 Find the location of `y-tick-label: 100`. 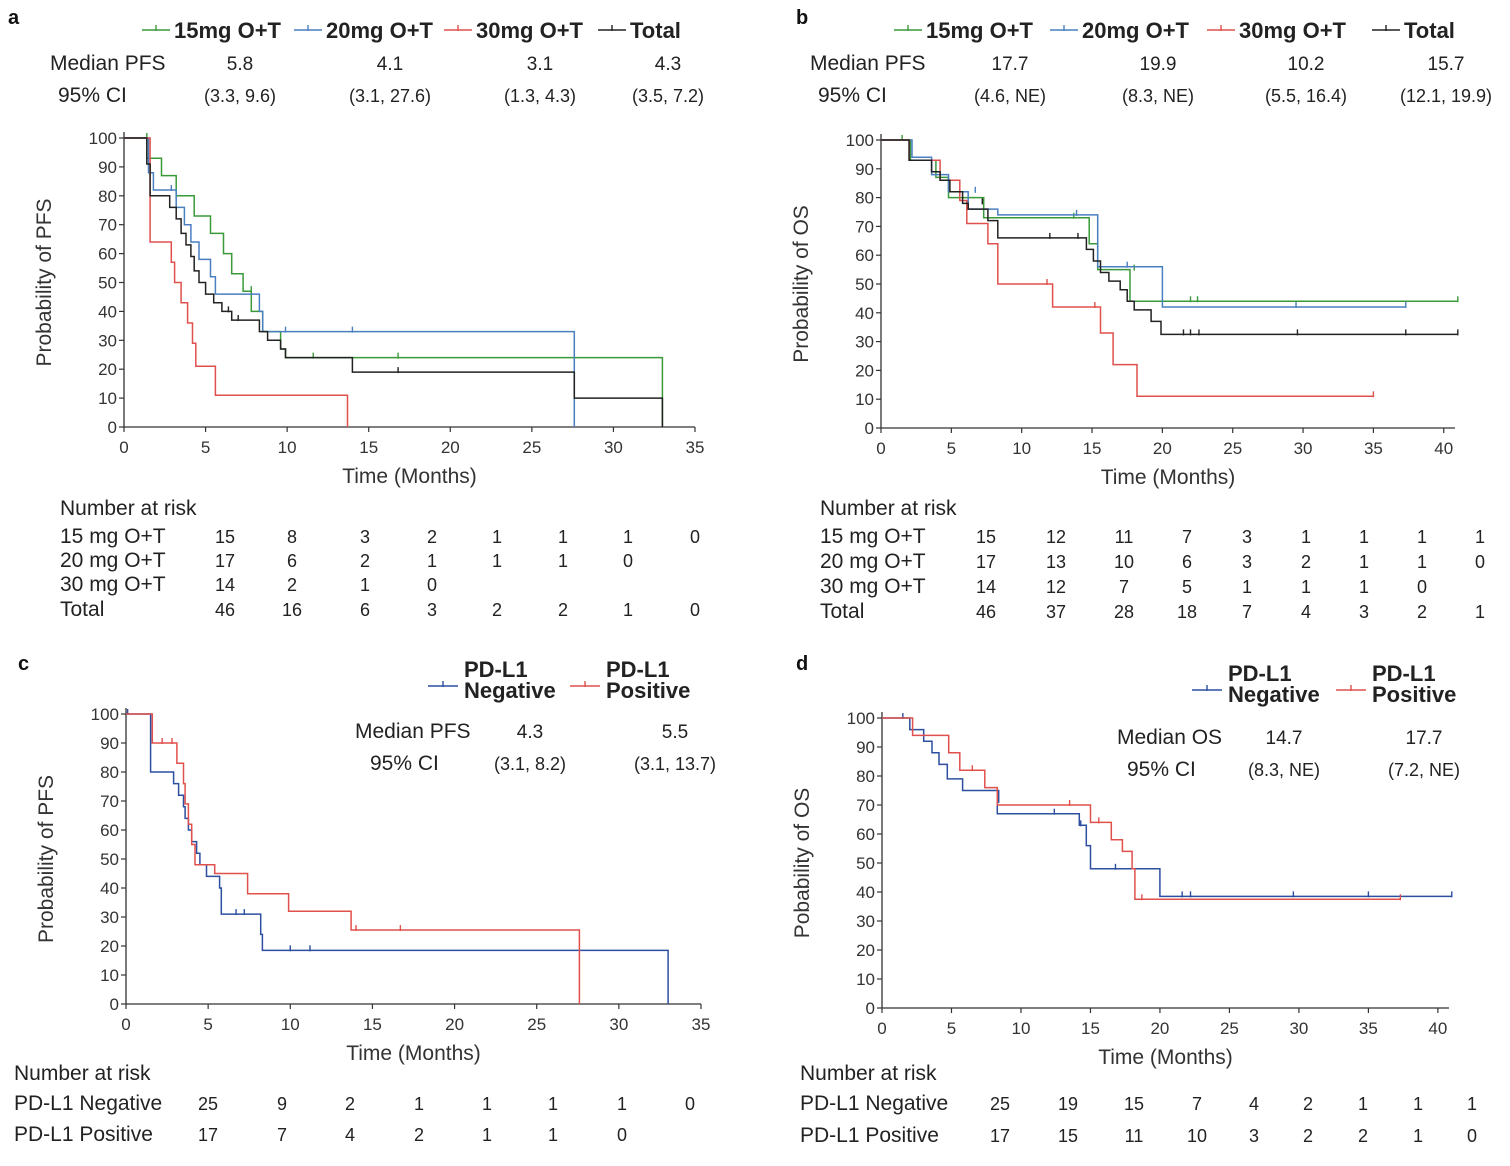

y-tick-label: 100 is located at coordinates (105, 714).